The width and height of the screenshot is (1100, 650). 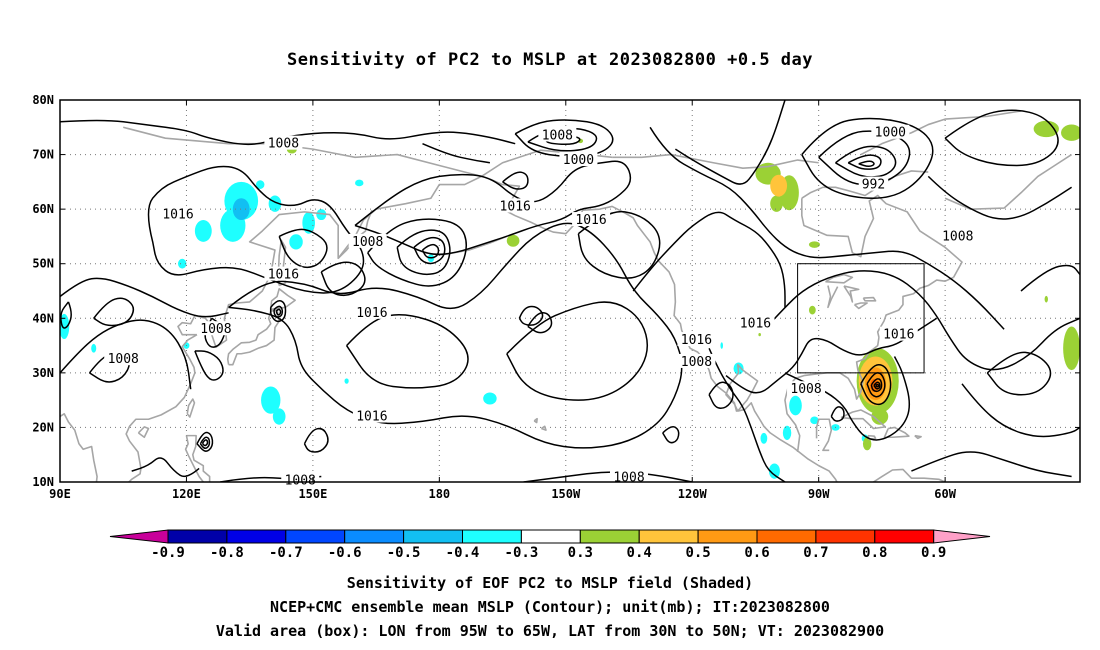 I want to click on lat-tick-label: 30N, so click(x=43, y=373).